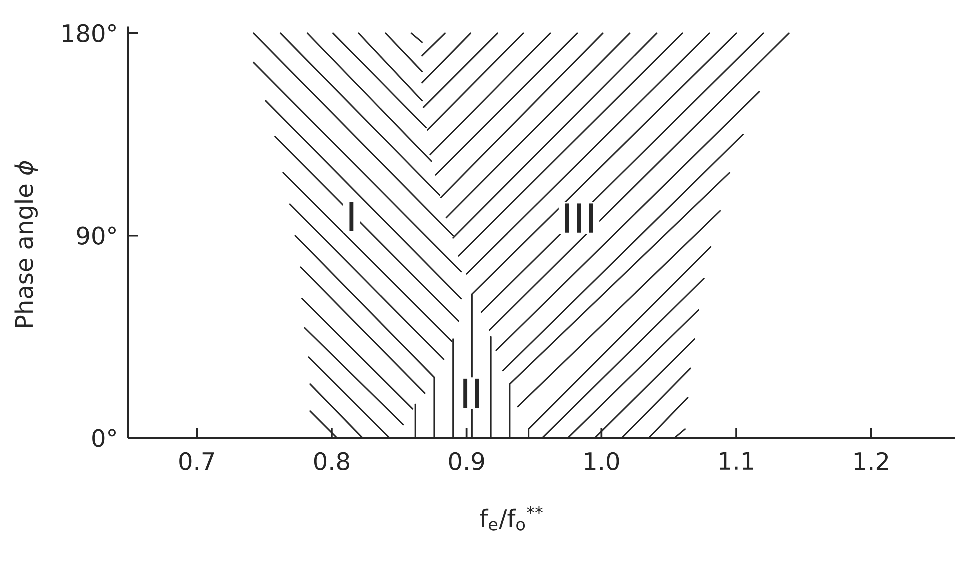  Describe the element at coordinates (871, 461) in the screenshot. I see `x-tick-label: 1.2` at that location.